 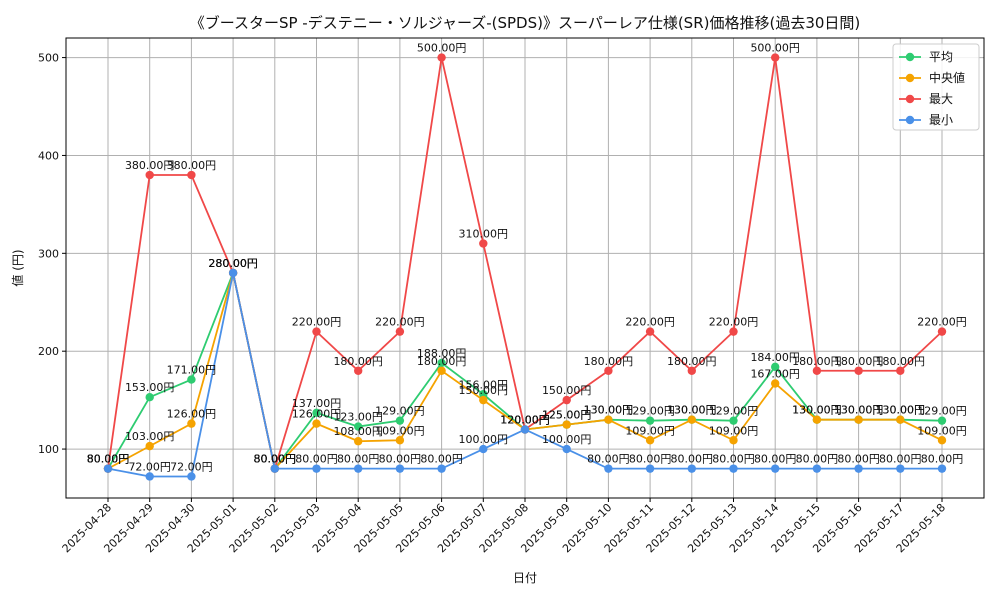 What do you see at coordinates (484, 234) in the screenshot?
I see `data-label: 310.00円` at bounding box center [484, 234].